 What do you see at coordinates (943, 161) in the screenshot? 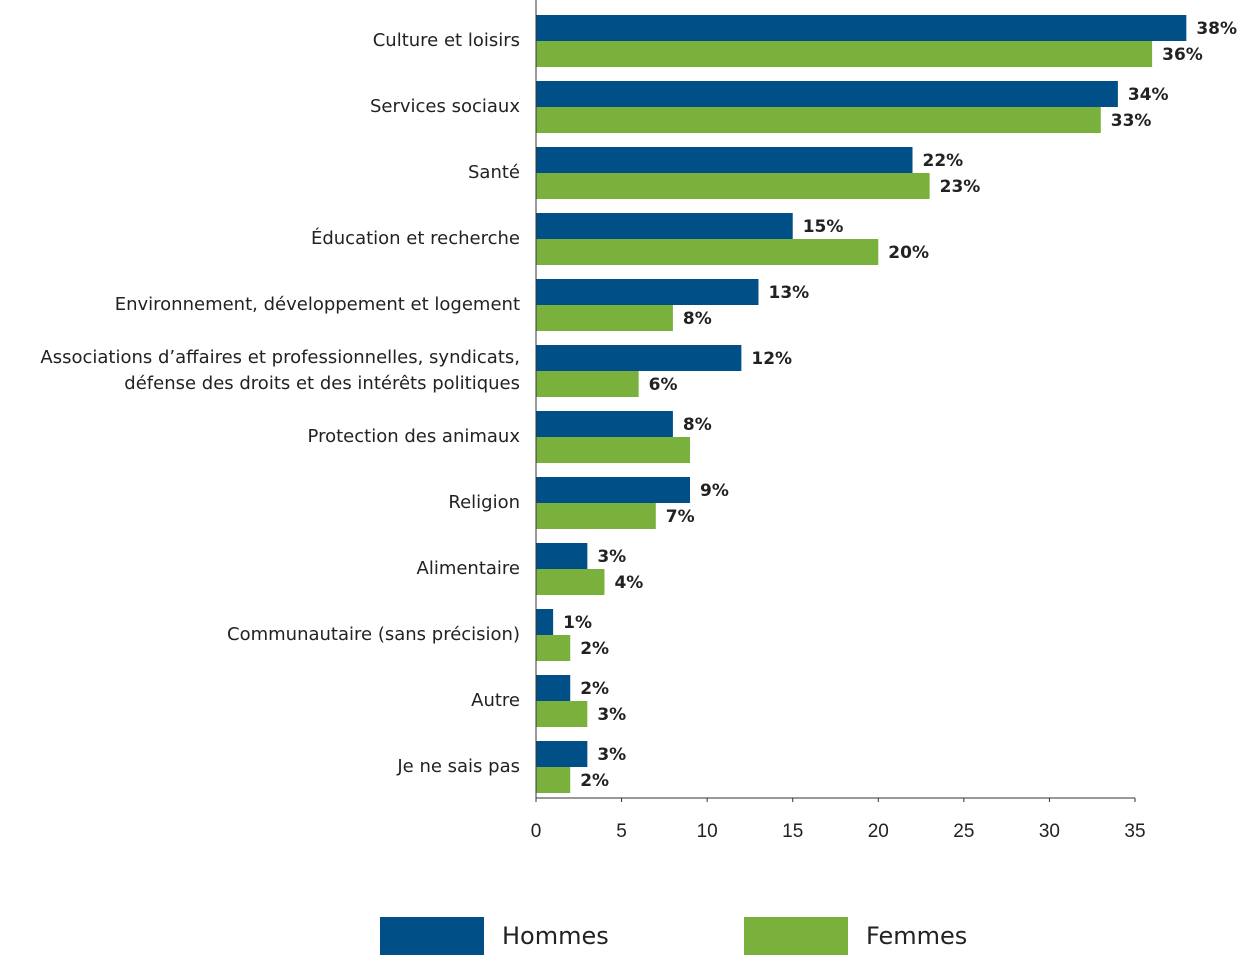
I see `value-label: 22%` at bounding box center [943, 161].